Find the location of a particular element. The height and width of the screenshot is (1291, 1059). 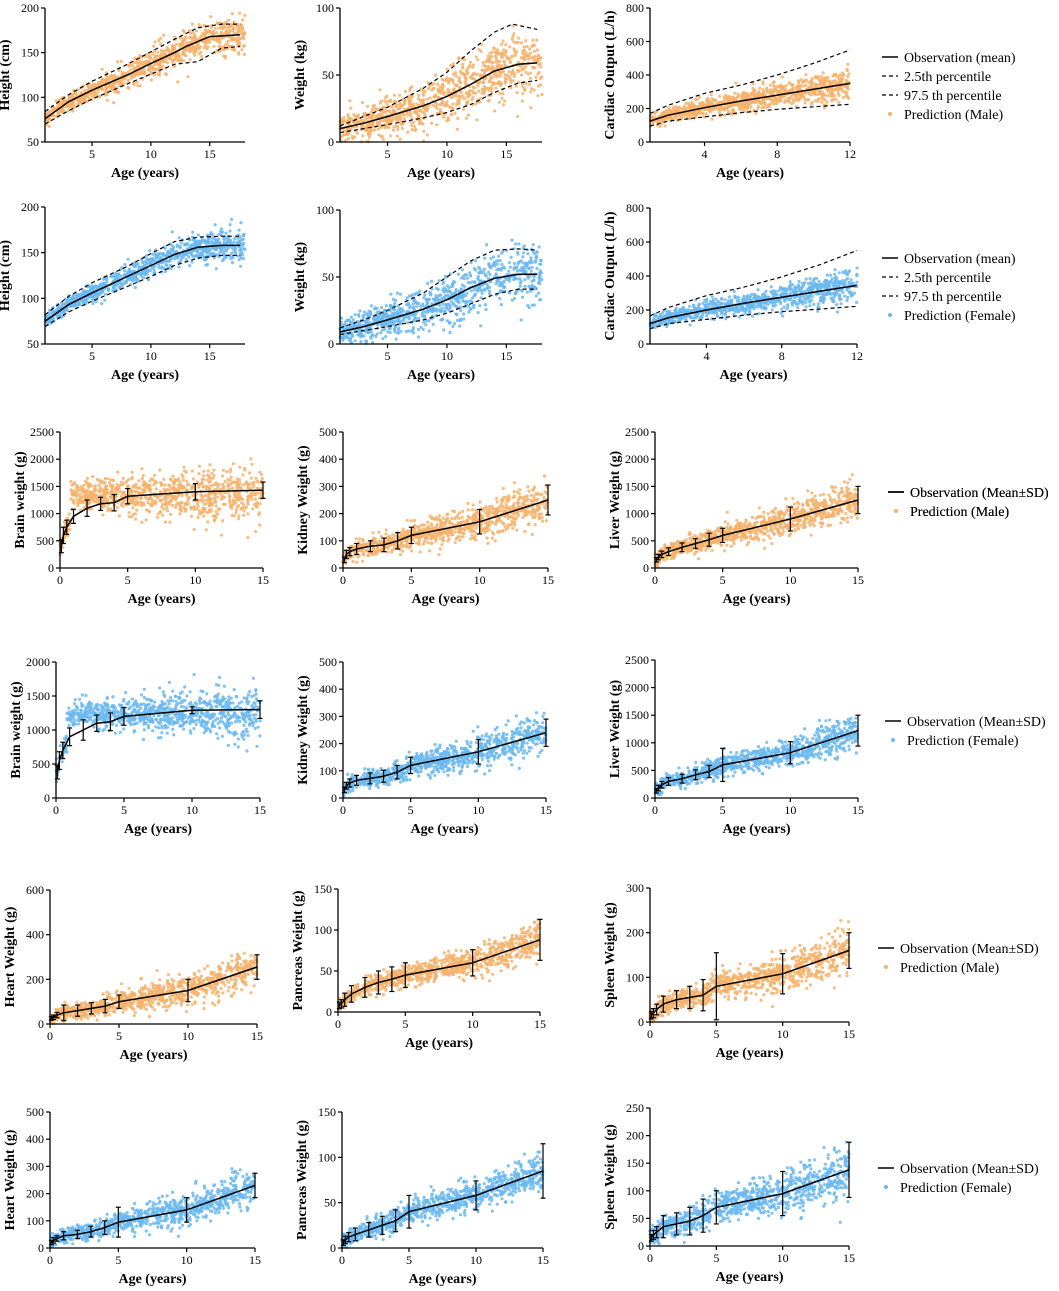

y-tick-label: 800 is located at coordinates (635, 8).